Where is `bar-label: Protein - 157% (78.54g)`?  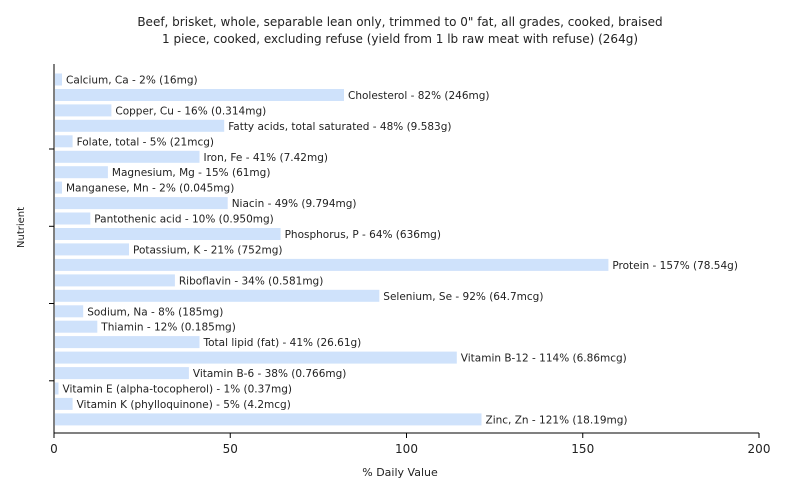
bar-label: Protein - 157% (78.54g) is located at coordinates (675, 266).